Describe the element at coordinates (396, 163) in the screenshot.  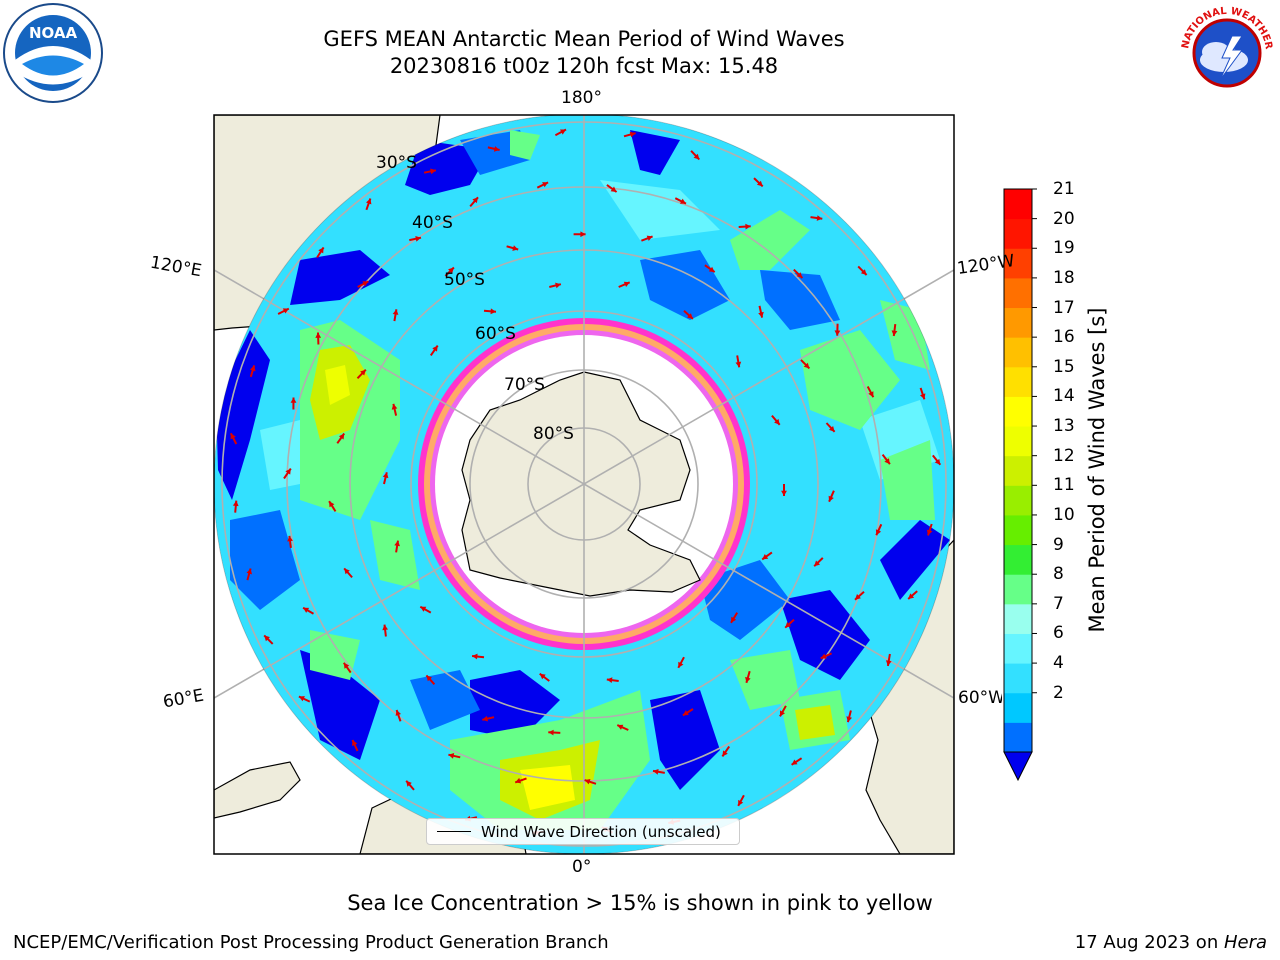
I see `lat-label-30s: 30°S` at that location.